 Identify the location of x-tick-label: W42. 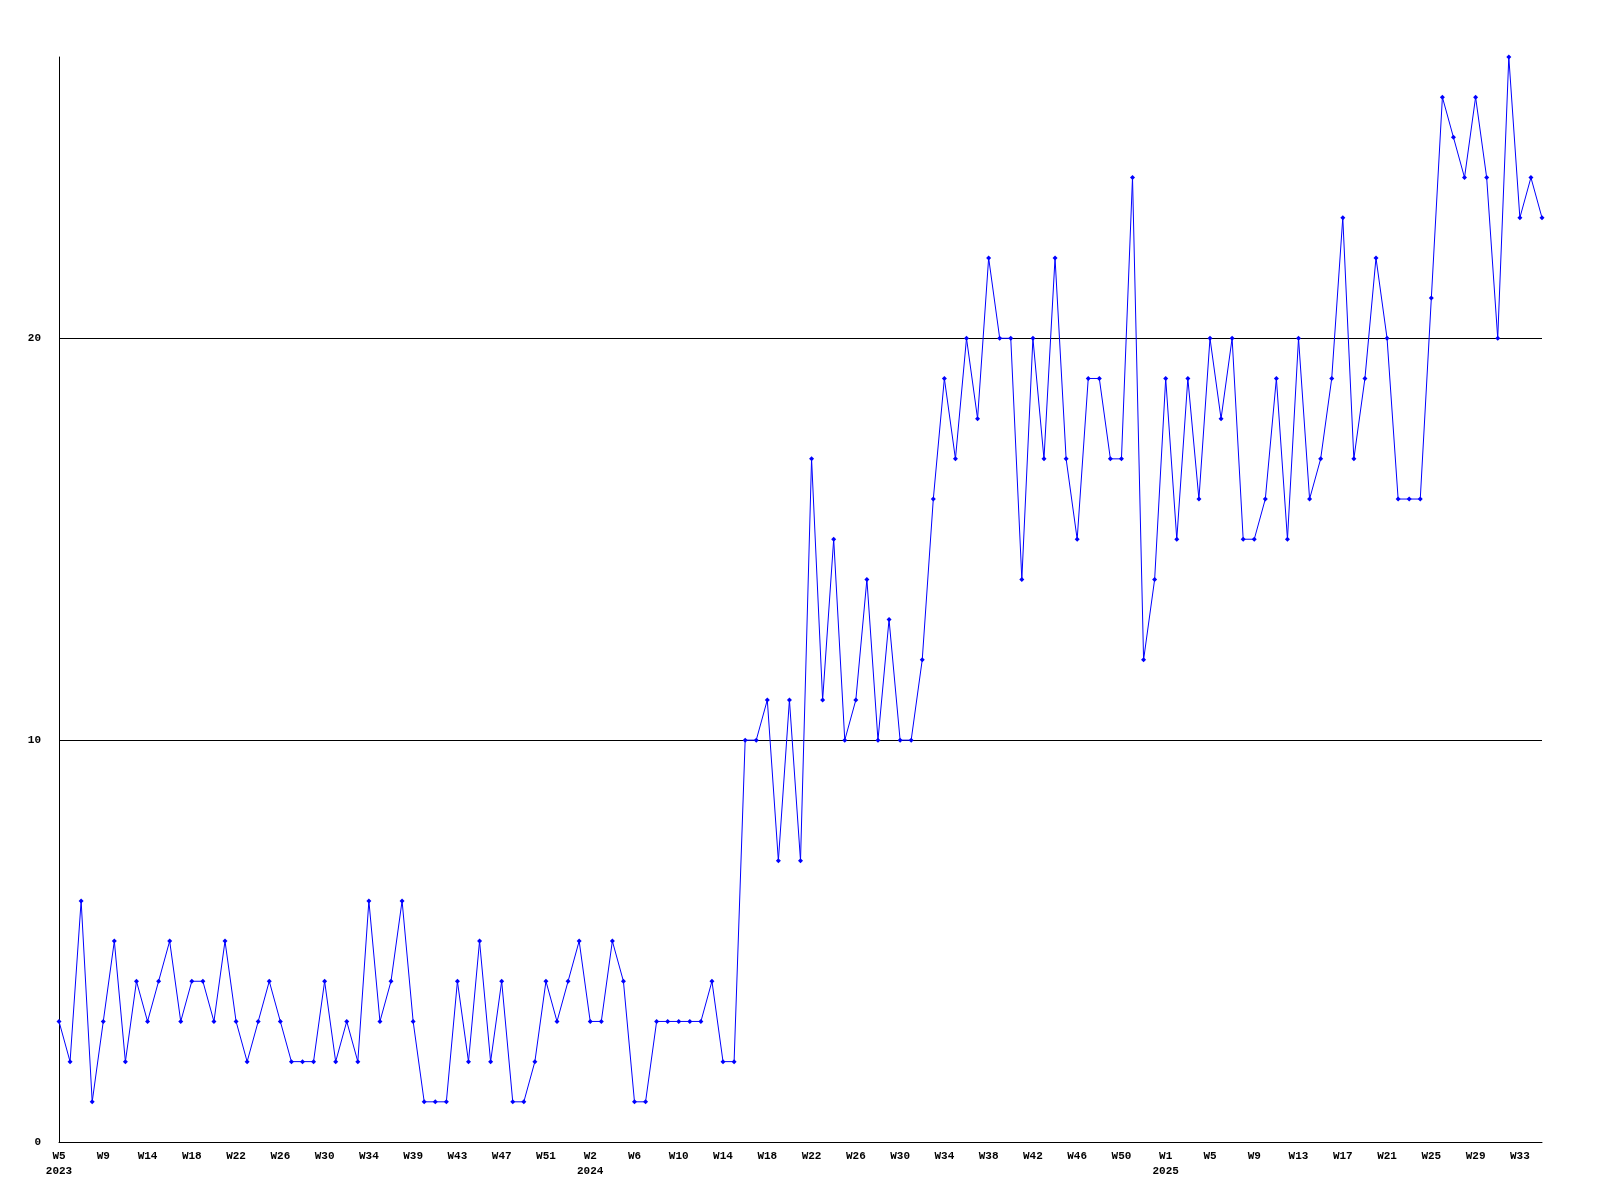
(1033, 1155).